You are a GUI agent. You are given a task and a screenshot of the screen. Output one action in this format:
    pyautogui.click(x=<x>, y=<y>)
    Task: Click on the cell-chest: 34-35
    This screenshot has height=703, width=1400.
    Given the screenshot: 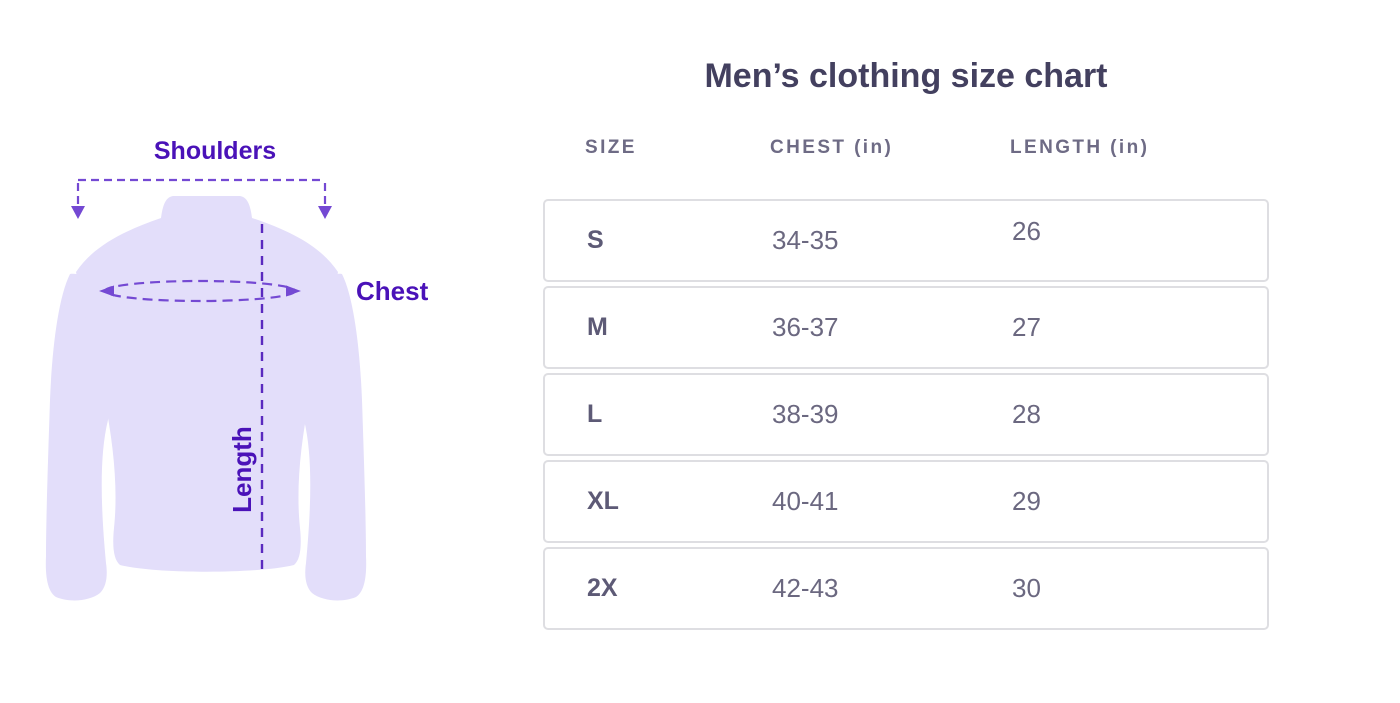 What is the action you would take?
    pyautogui.click(x=805, y=240)
    